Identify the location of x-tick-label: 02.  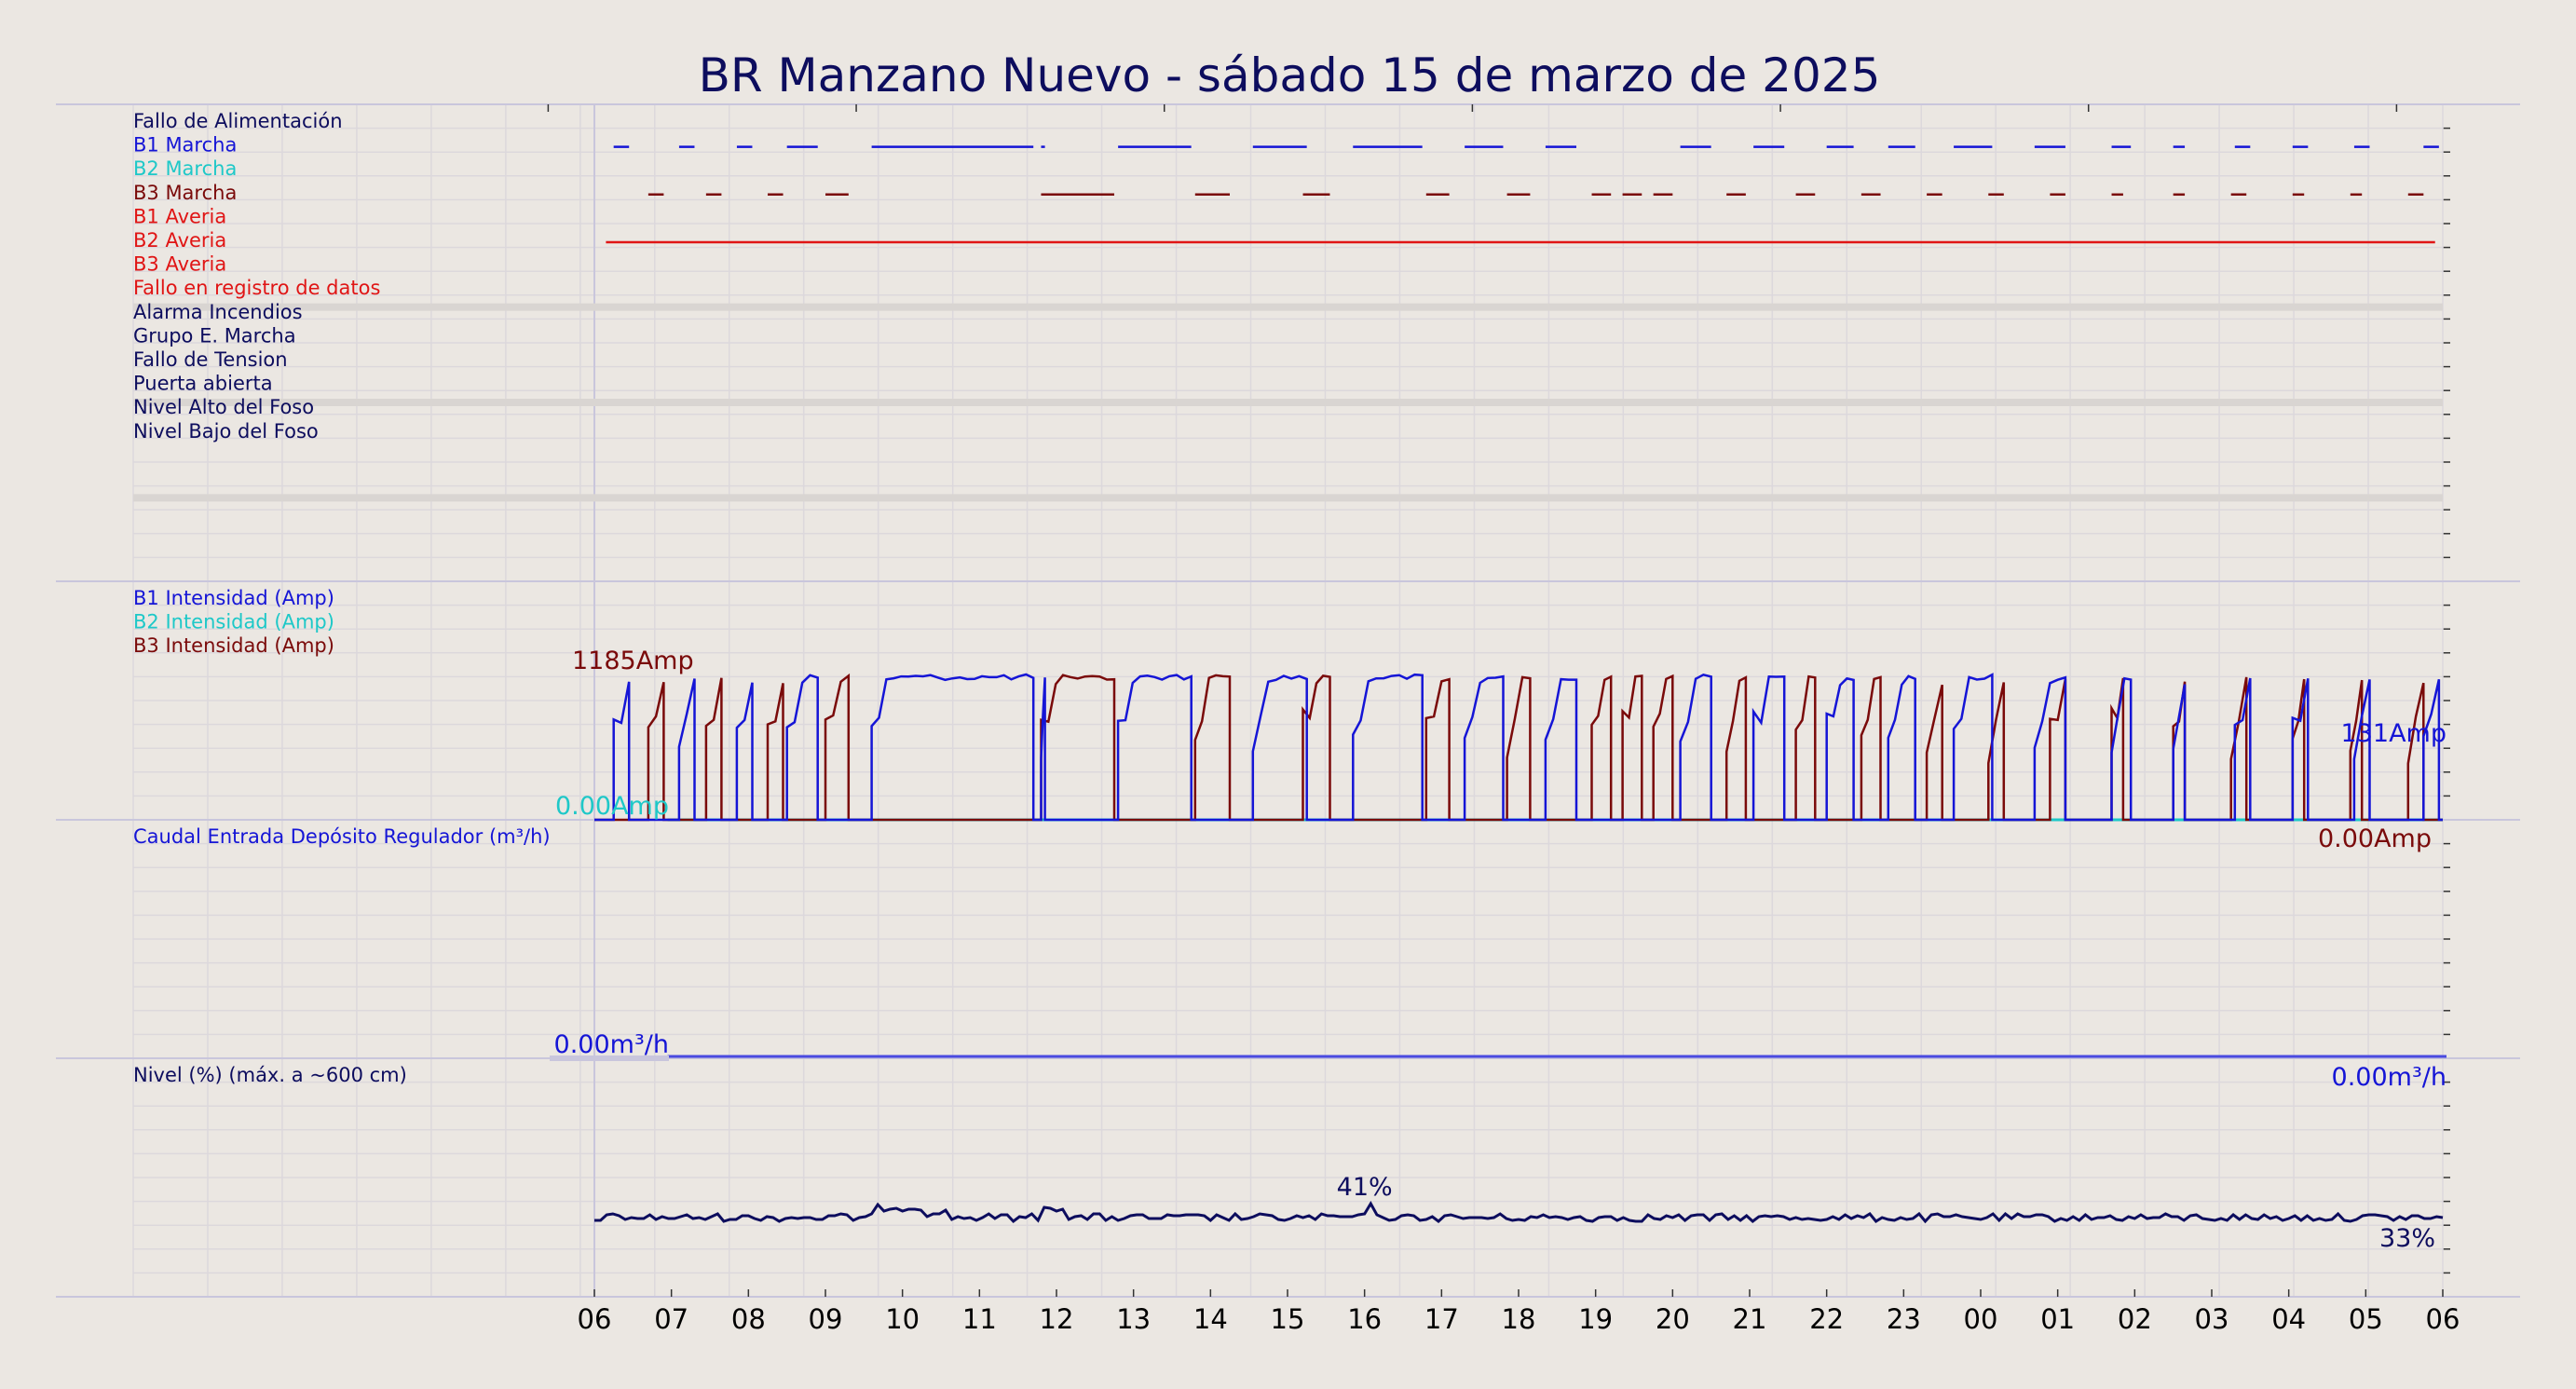
(2135, 1319).